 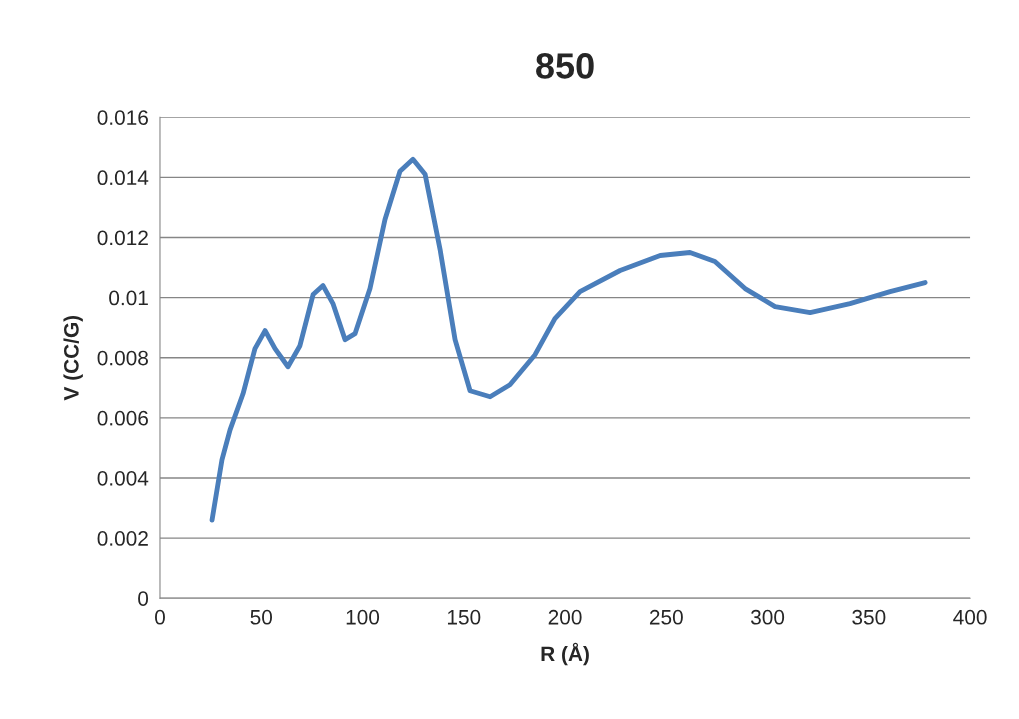 What do you see at coordinates (73, 358) in the screenshot?
I see `y-axis-title: V (CC/G)` at bounding box center [73, 358].